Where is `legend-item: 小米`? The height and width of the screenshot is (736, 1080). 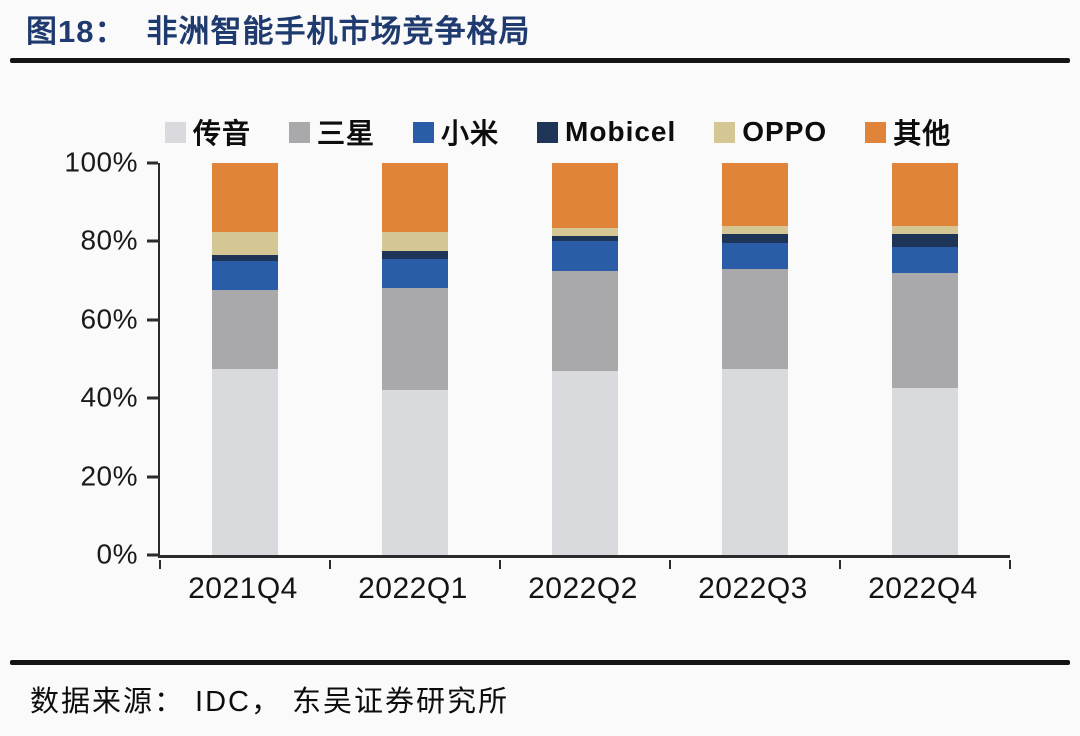 legend-item: 小米 is located at coordinates (456, 132).